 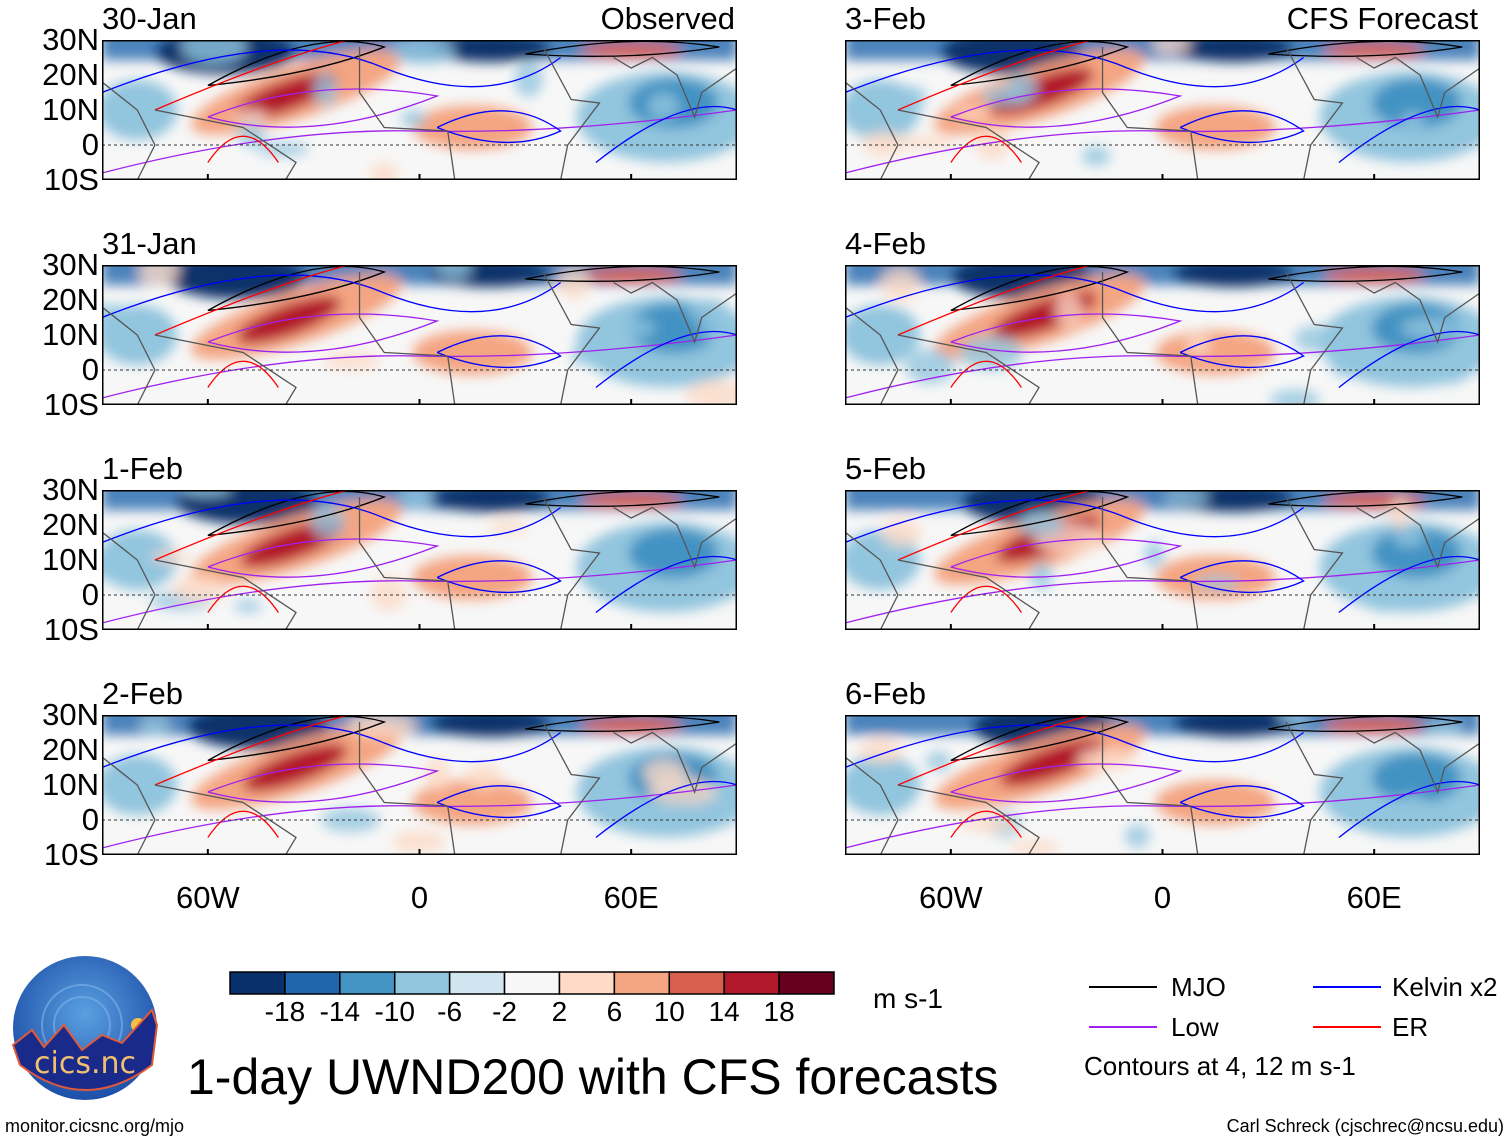 What do you see at coordinates (1347, 987) in the screenshot?
I see `legend-line-kelvin` at bounding box center [1347, 987].